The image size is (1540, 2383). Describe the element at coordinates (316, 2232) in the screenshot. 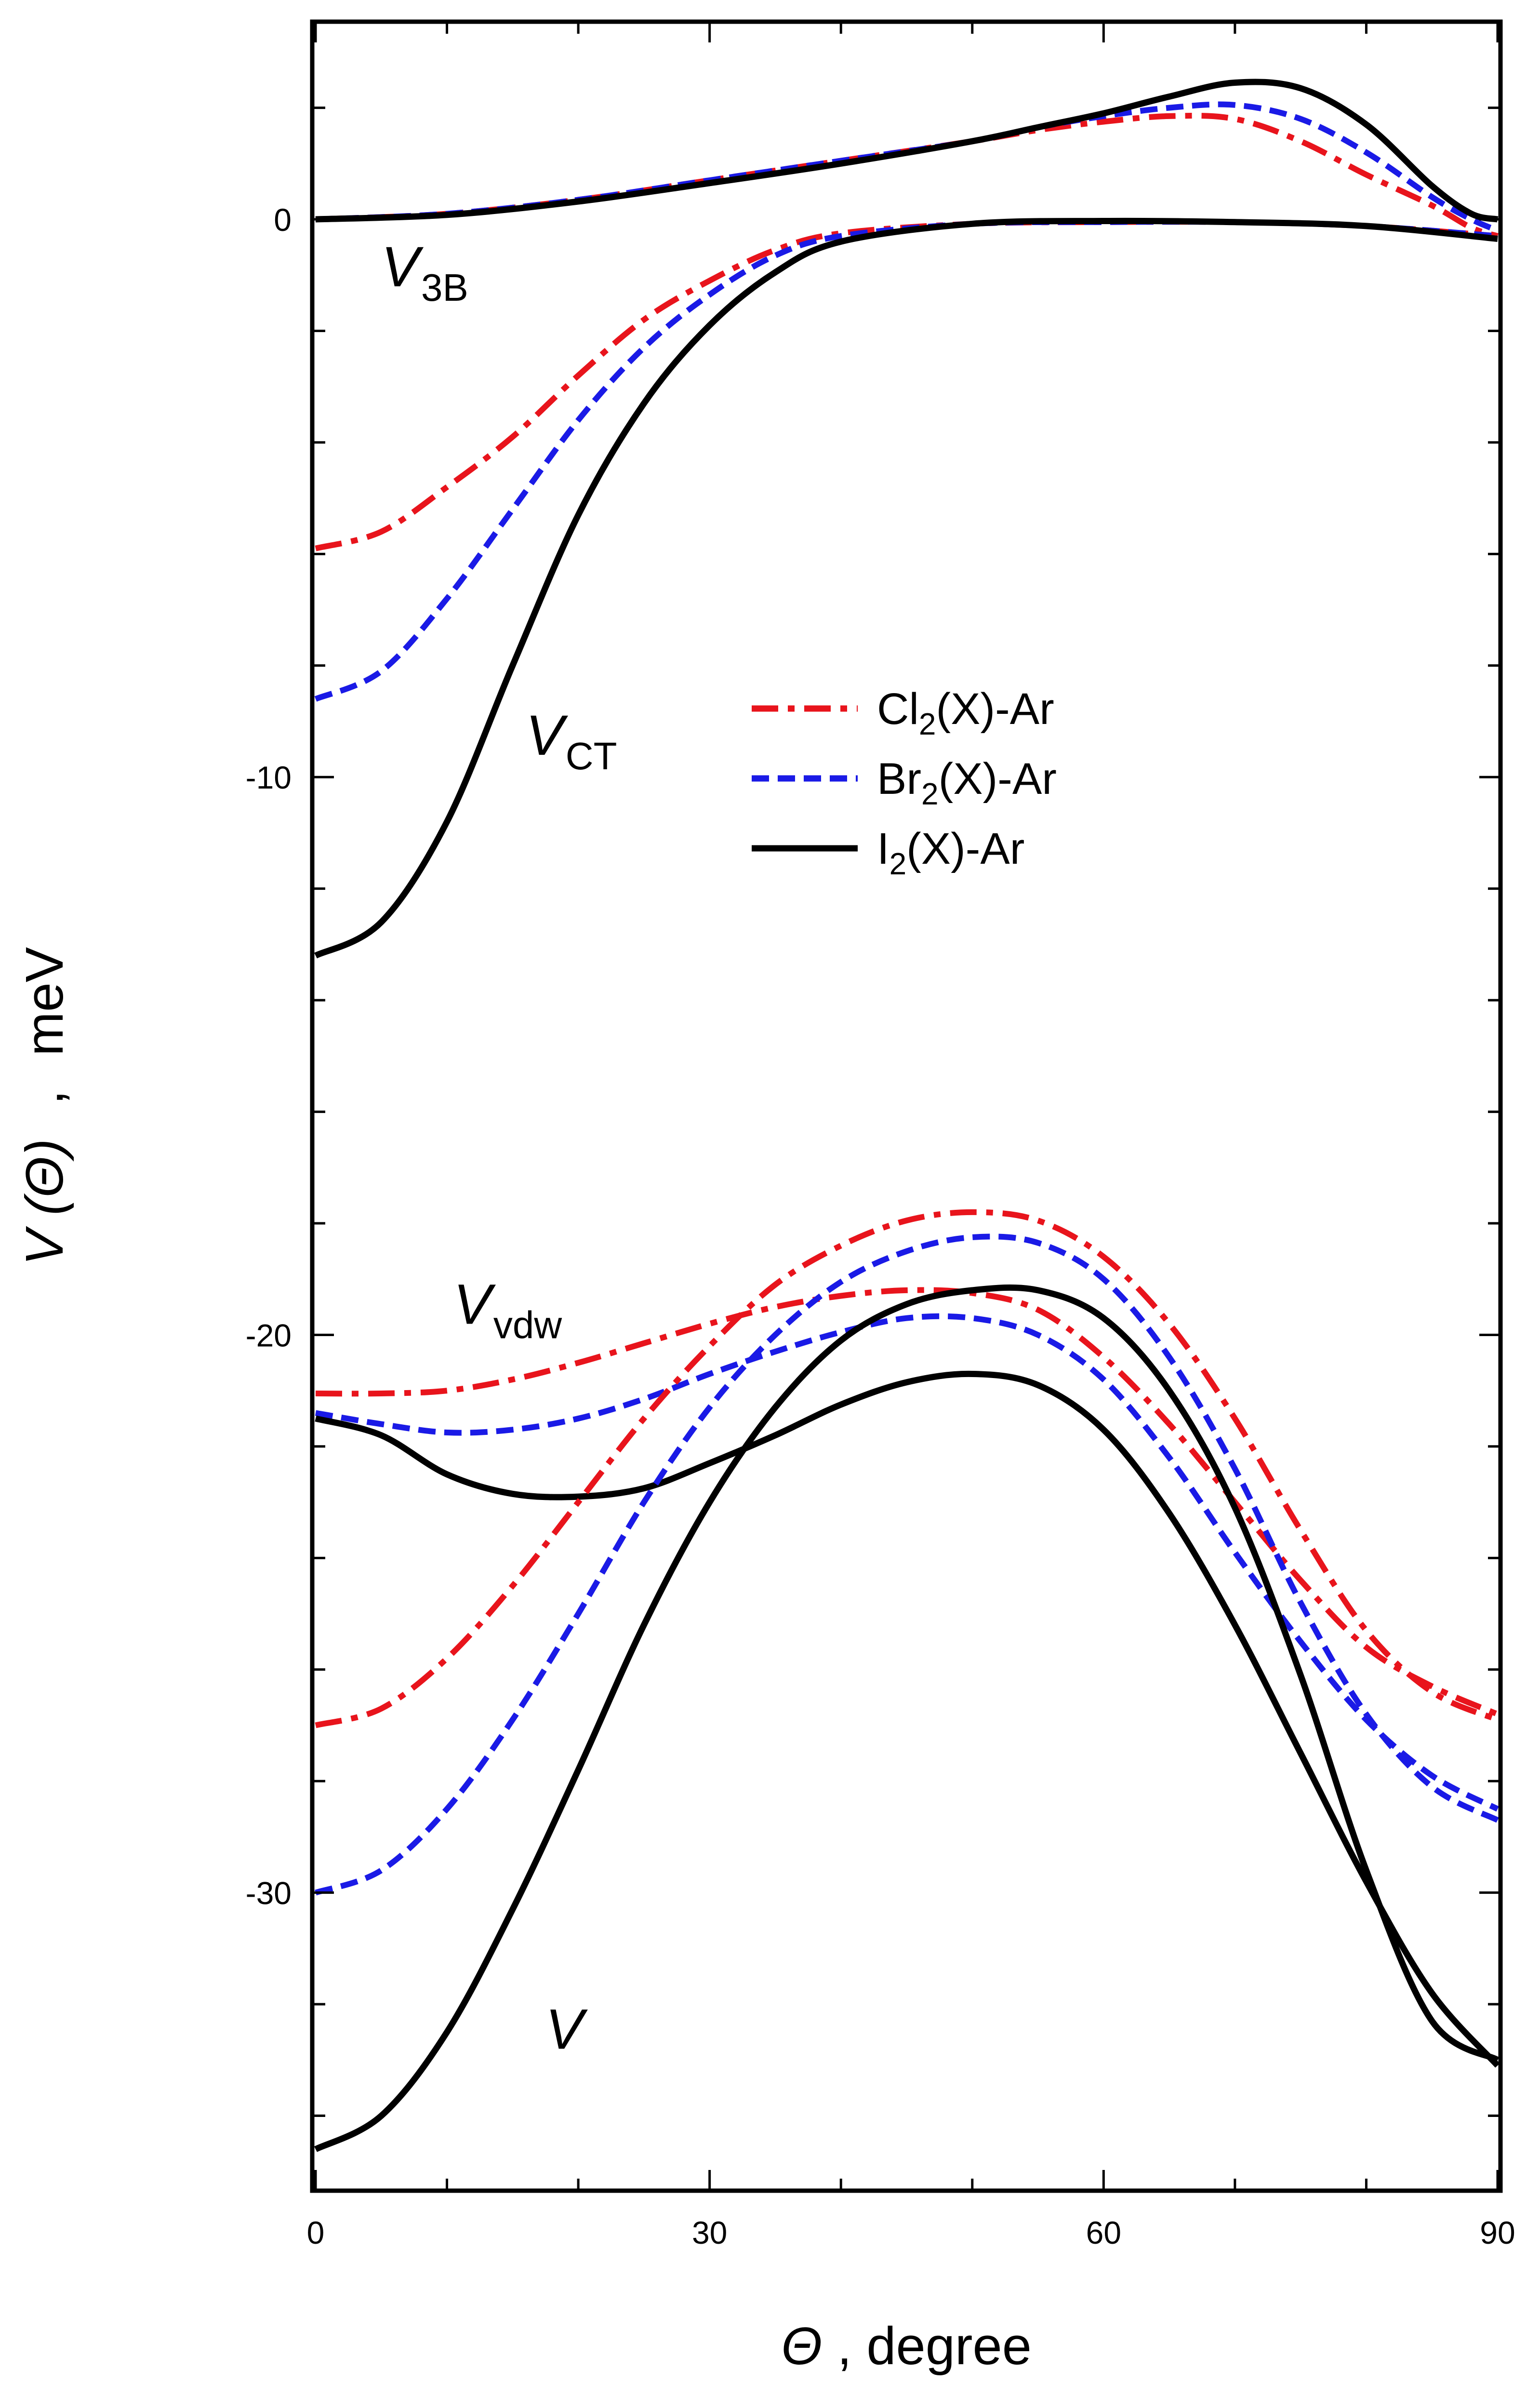

I see `x-tick-label: 0` at that location.